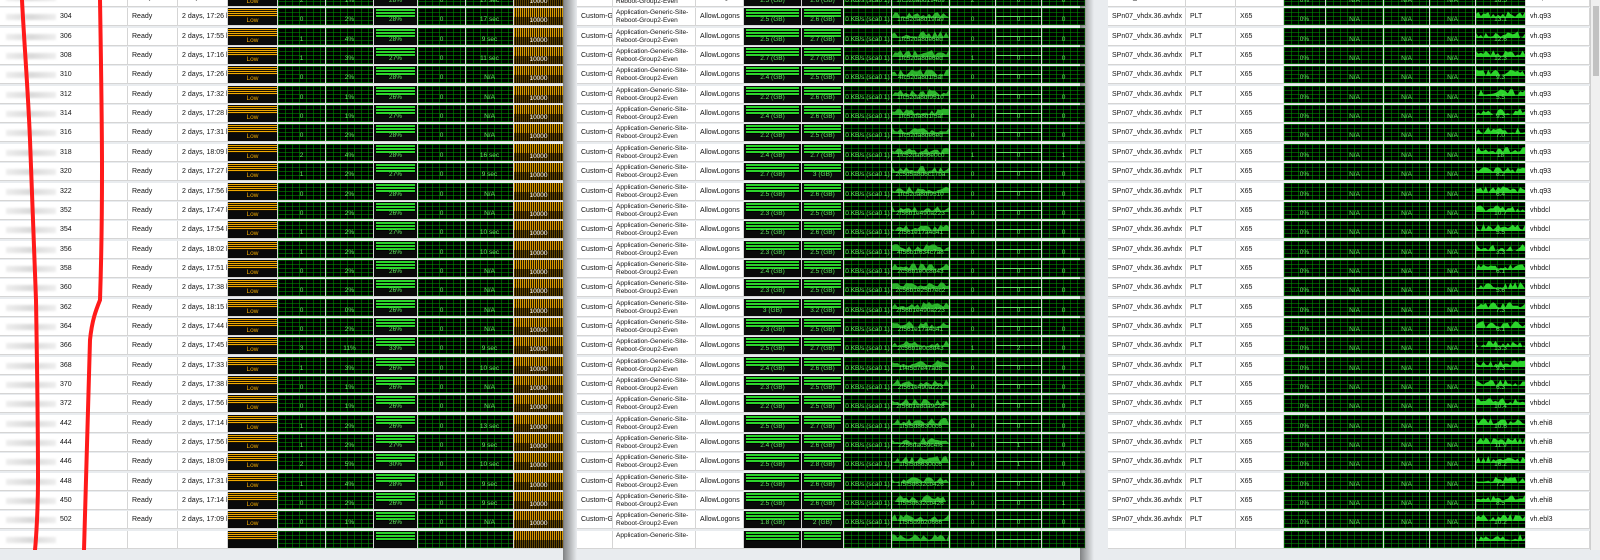 This screenshot has width=1600, height=560. What do you see at coordinates (489, 136) in the screenshot?
I see `latency-graph-value: N/A` at bounding box center [489, 136].